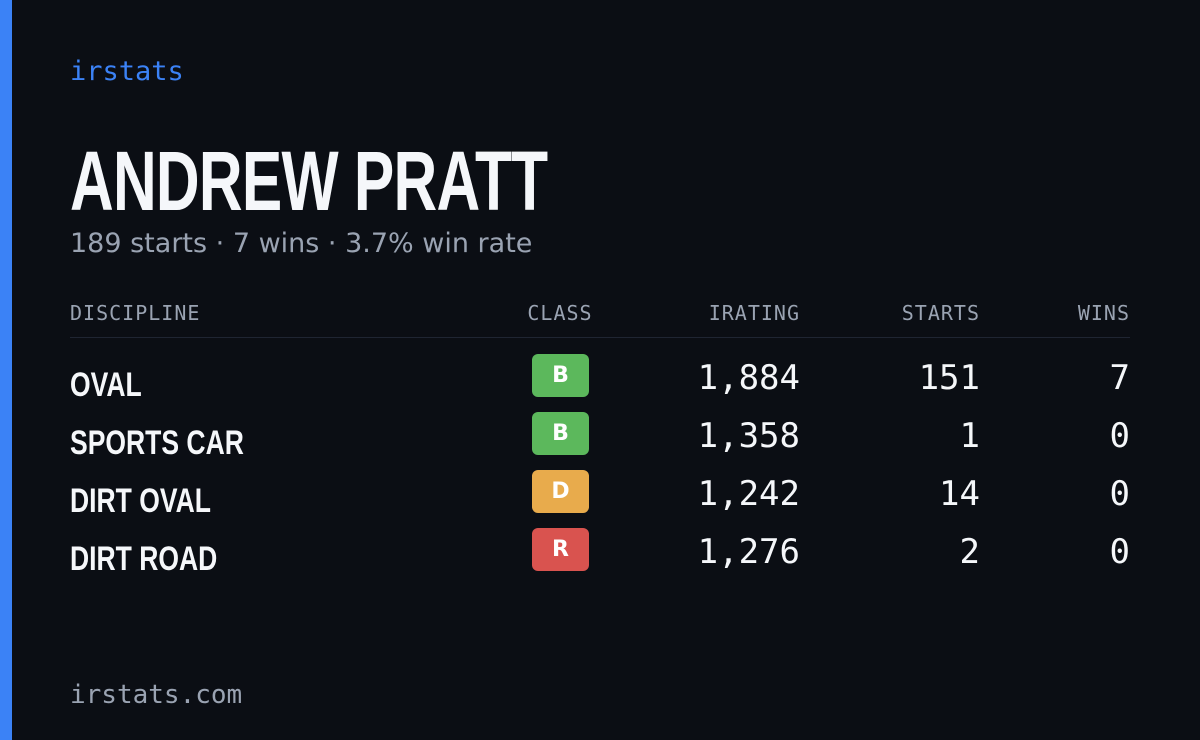 The image size is (1200, 740). I want to click on column-header: CLASS, so click(560, 313).